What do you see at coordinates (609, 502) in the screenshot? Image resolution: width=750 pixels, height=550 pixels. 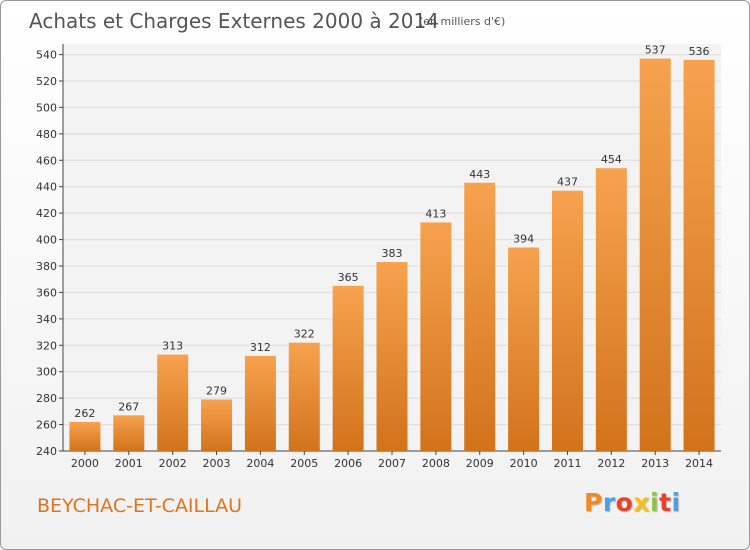 I see `logo-letter: r` at bounding box center [609, 502].